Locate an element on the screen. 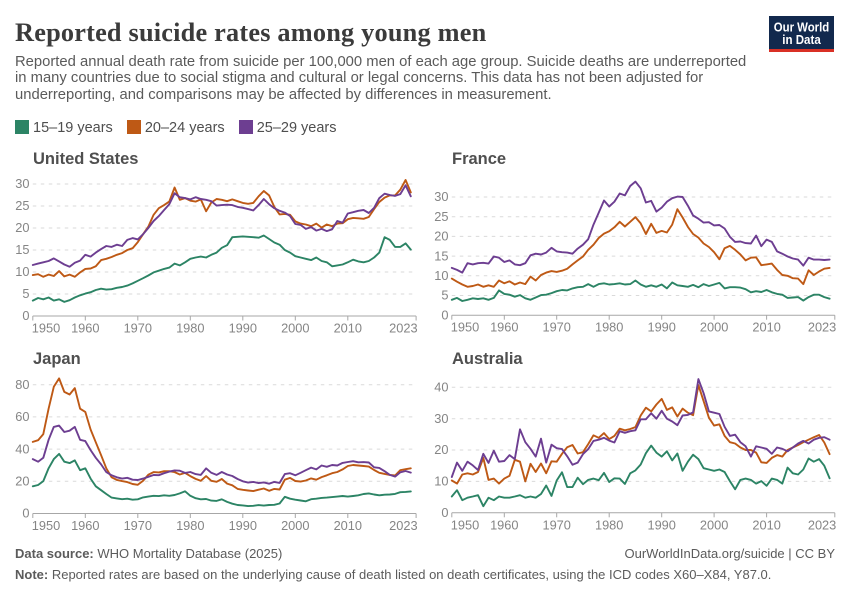 This screenshot has width=850, height=600. svg-text: 80 is located at coordinates (22, 384).